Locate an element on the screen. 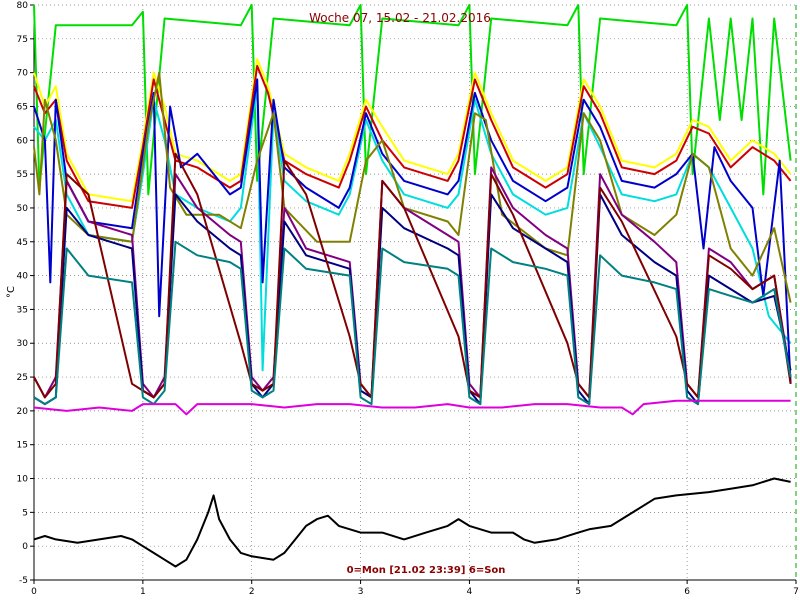 The width and height of the screenshot is (800, 600). y-axis-unit: °C is located at coordinates (11, 292).